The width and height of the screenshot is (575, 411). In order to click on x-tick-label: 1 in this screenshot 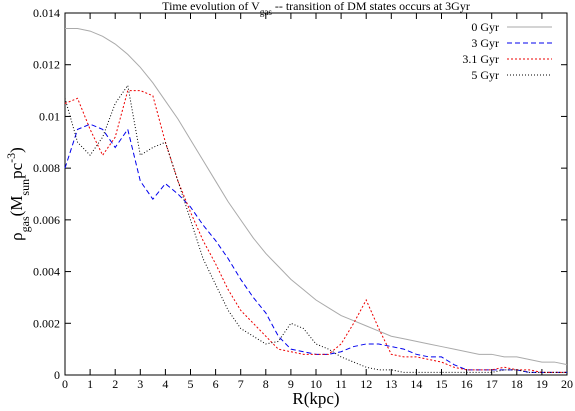, I will do `click(90, 384)`.